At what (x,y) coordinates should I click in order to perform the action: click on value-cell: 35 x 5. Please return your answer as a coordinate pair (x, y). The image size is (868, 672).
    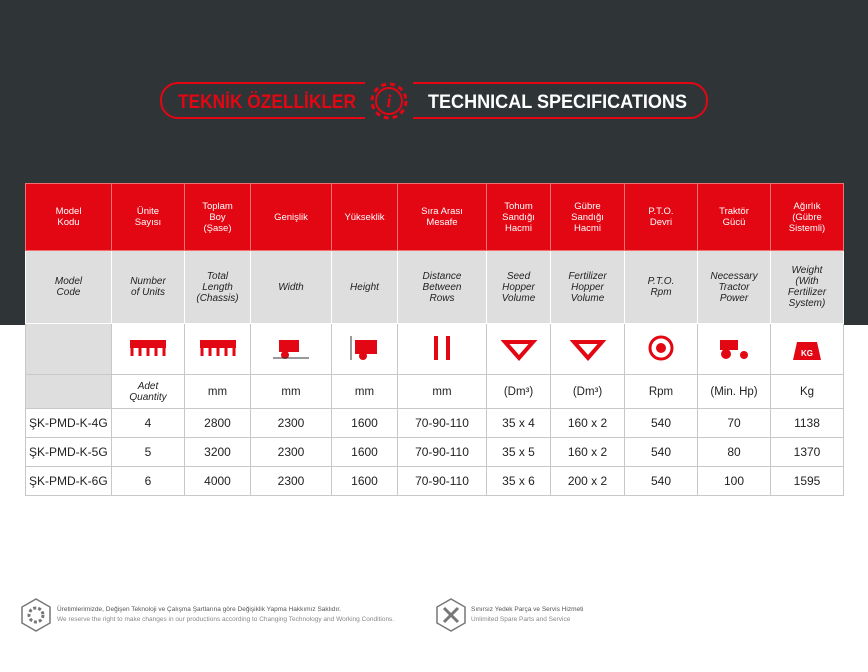
    Looking at the image, I should click on (518, 452).